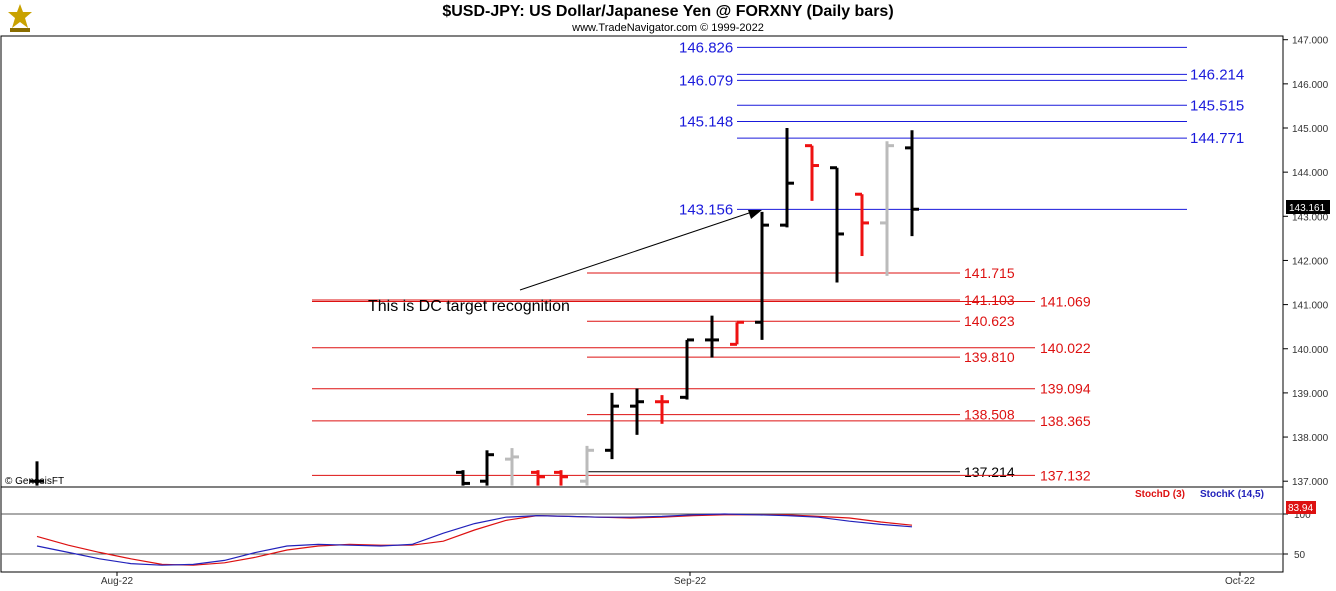 Image resolution: width=1336 pixels, height=591 pixels. Describe the element at coordinates (989, 273) in the screenshot. I see `red-target-label: 141.715` at that location.